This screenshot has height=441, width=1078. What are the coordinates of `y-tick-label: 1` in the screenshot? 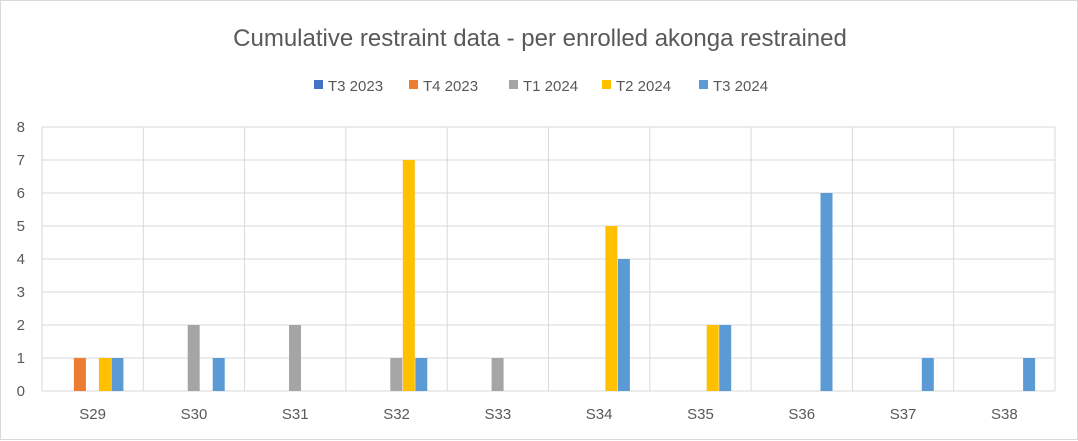 It's located at (21, 358).